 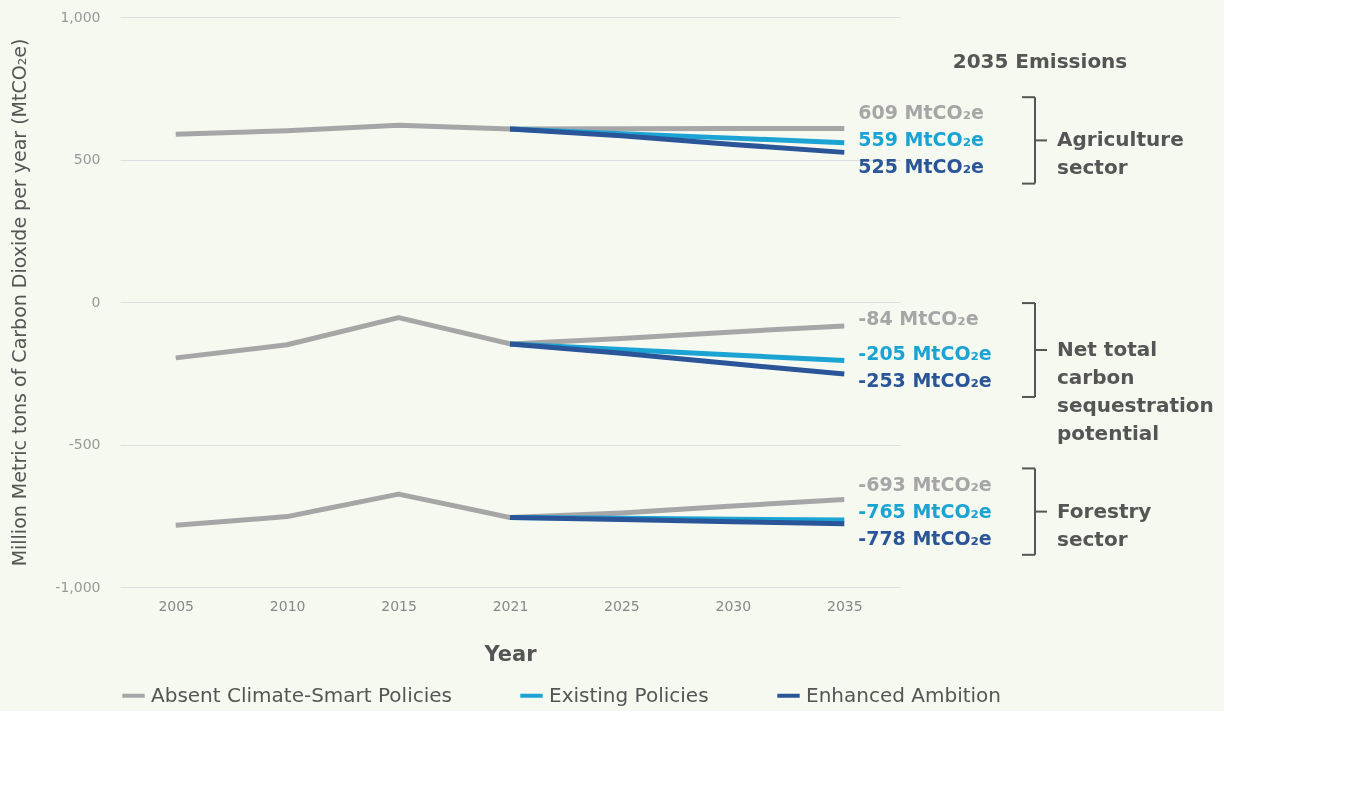 I want to click on y-tick-label: 1,000, so click(x=80, y=16).